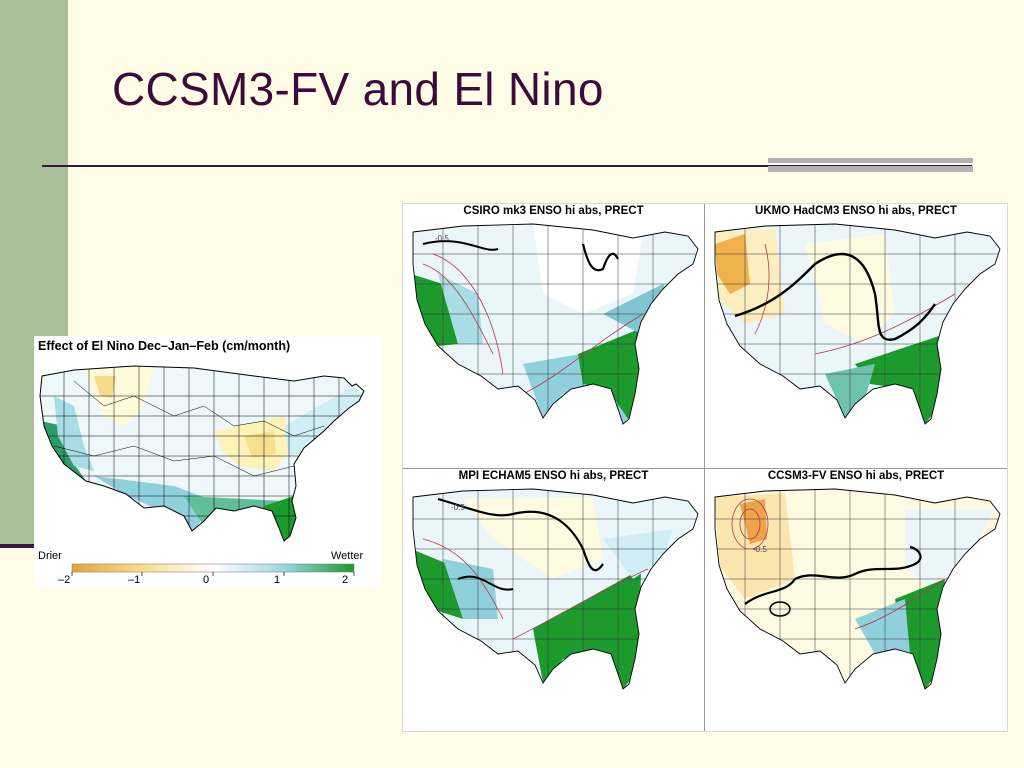  I want to click on model-map-csiro: CSIRO mk3 ENSO hi abs, PRECT, so click(553, 336).